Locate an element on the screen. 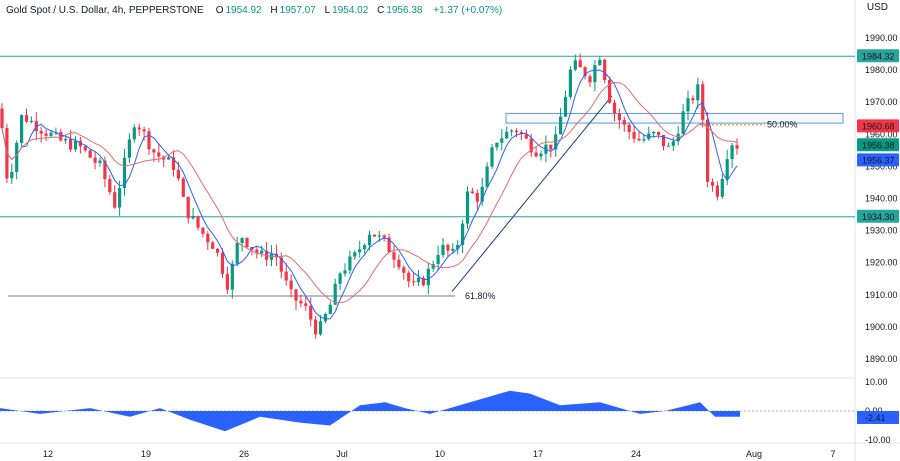 The width and height of the screenshot is (900, 461). oscillator-area is located at coordinates (370, 411).